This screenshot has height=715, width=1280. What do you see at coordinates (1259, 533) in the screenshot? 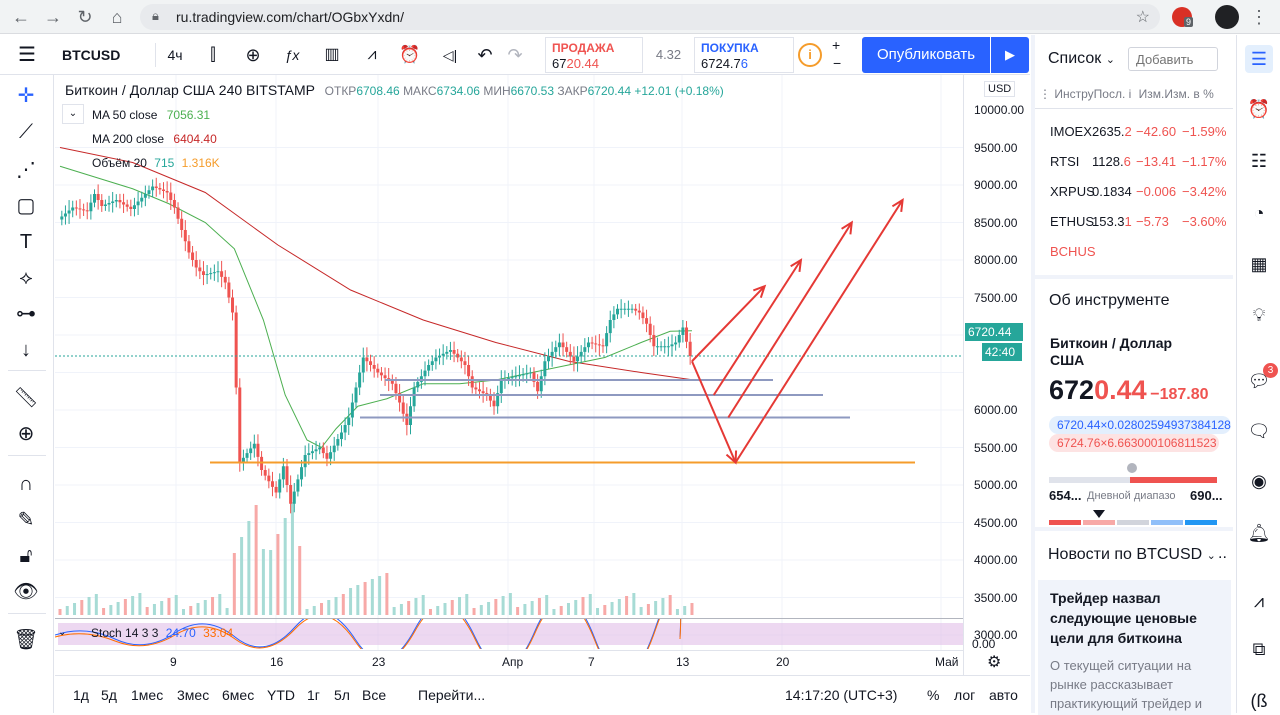
I see `notifications-bell-icon: 🔔︎` at bounding box center [1259, 533].